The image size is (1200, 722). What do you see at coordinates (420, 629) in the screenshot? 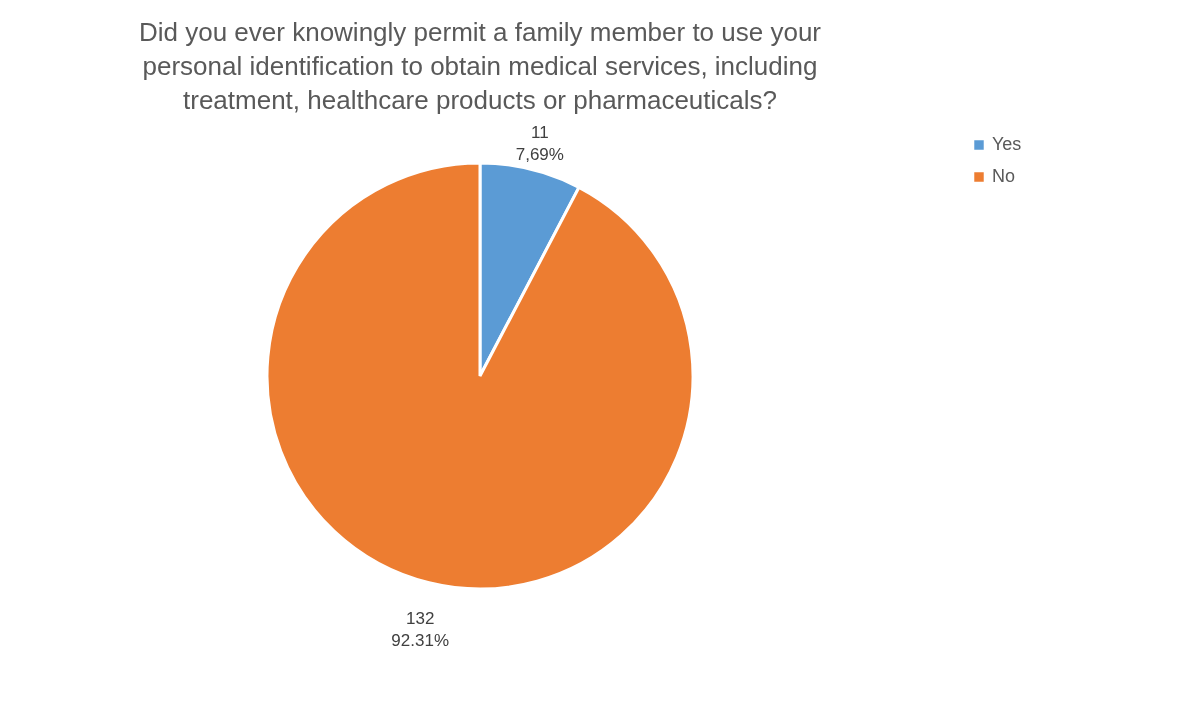
I see `data-label: 132 92.31%` at bounding box center [420, 629].